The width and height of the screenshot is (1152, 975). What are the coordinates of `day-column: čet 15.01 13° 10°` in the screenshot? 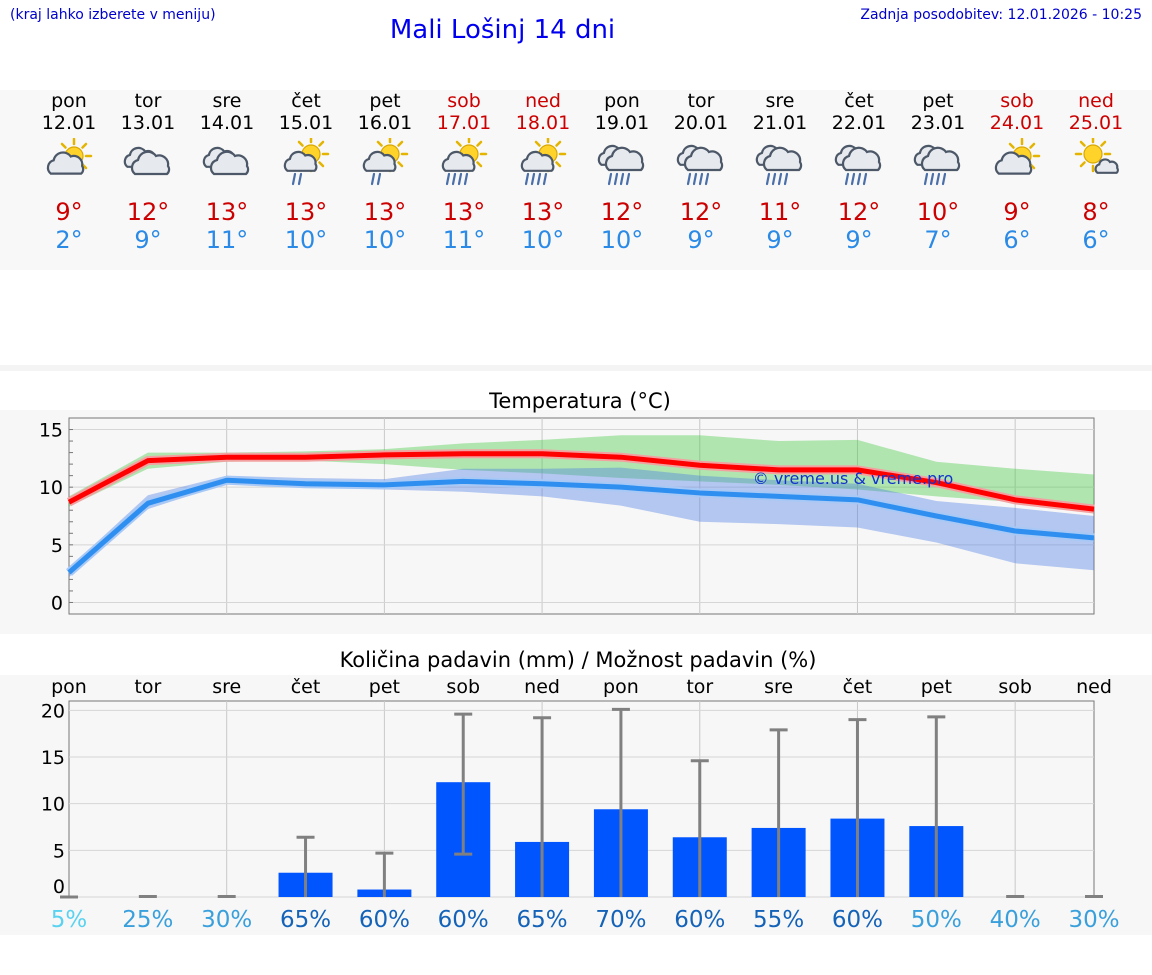 It's located at (306, 172).